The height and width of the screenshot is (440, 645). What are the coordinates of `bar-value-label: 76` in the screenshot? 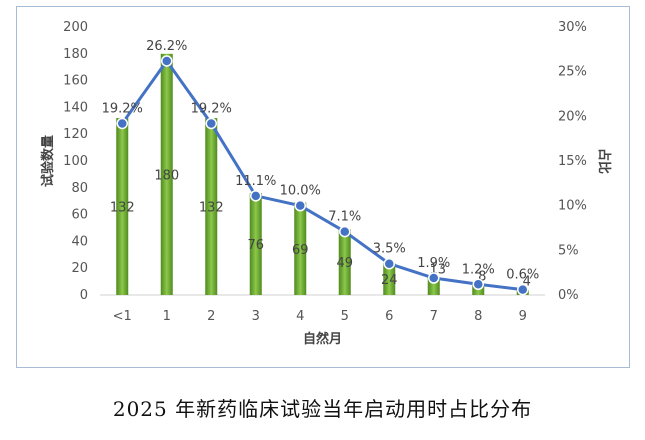 It's located at (255, 245).